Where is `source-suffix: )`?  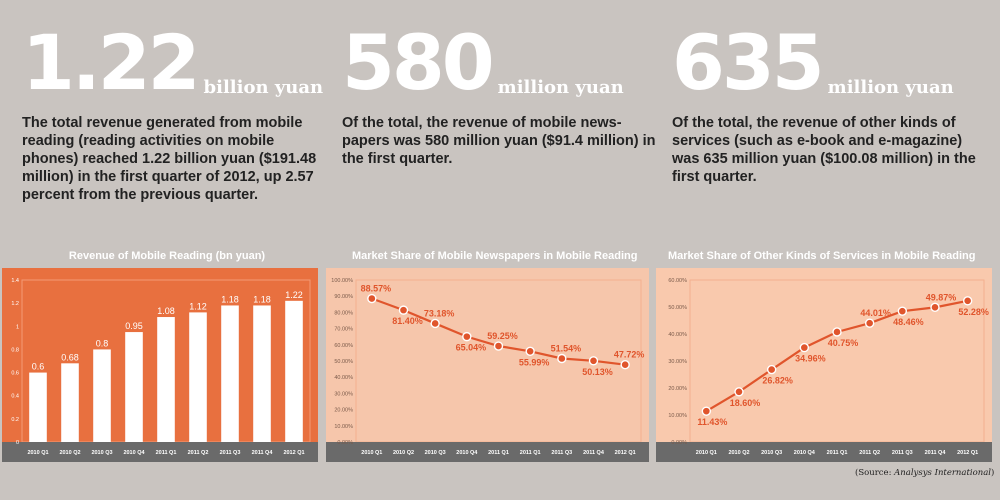 source-suffix: ) is located at coordinates (992, 473).